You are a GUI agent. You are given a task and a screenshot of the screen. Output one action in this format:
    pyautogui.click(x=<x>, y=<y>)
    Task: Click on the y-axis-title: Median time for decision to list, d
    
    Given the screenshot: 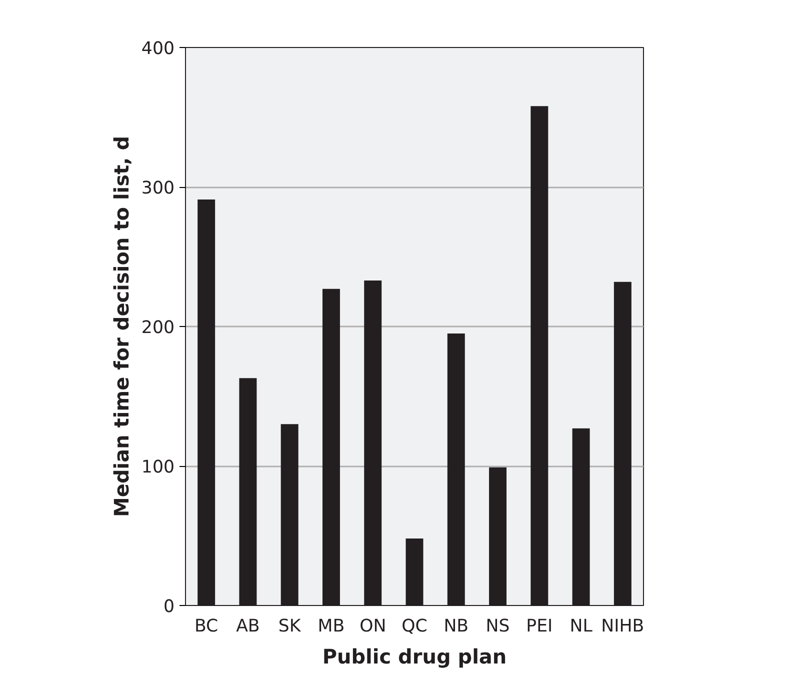 What is the action you would take?
    pyautogui.click(x=121, y=326)
    